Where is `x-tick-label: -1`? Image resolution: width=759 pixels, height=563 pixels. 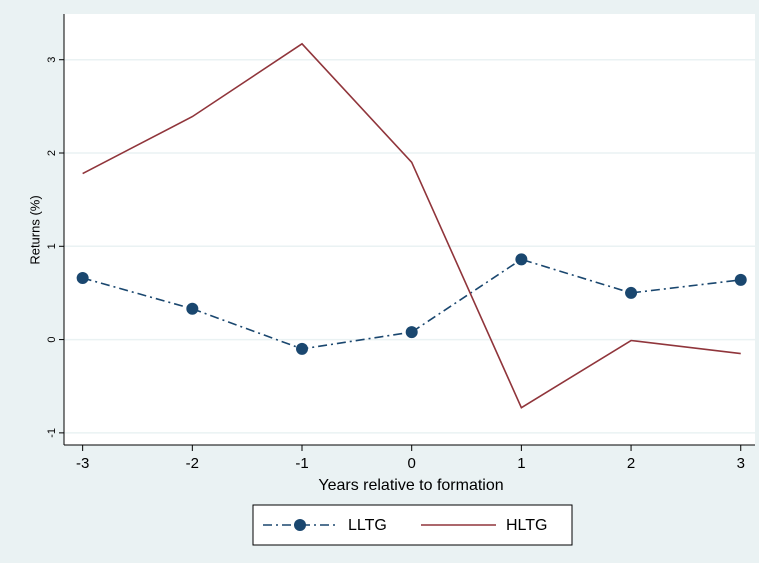
x-tick-label: -1 is located at coordinates (301, 463).